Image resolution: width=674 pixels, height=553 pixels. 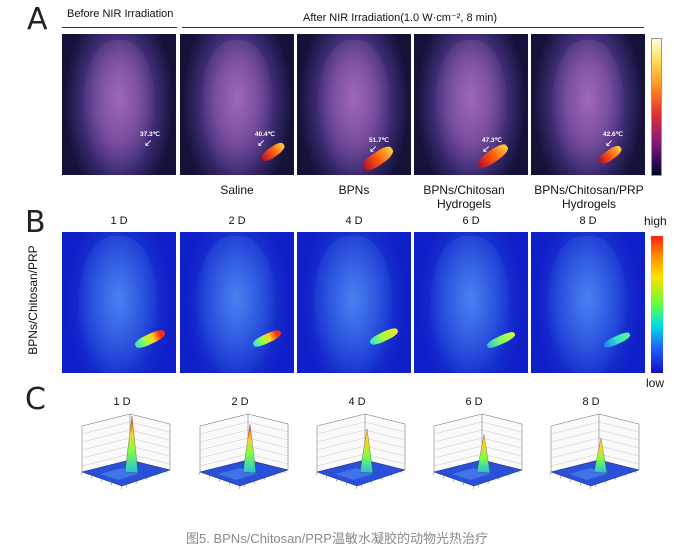 I want to click on temperature-label: 51.7℃, so click(x=379, y=140).